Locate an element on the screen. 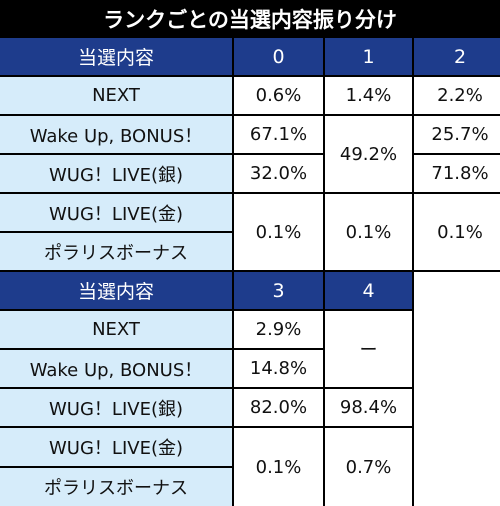 Image resolution: width=500 pixels, height=506 pixels. table1-header-rank-0: 0 is located at coordinates (278, 56).